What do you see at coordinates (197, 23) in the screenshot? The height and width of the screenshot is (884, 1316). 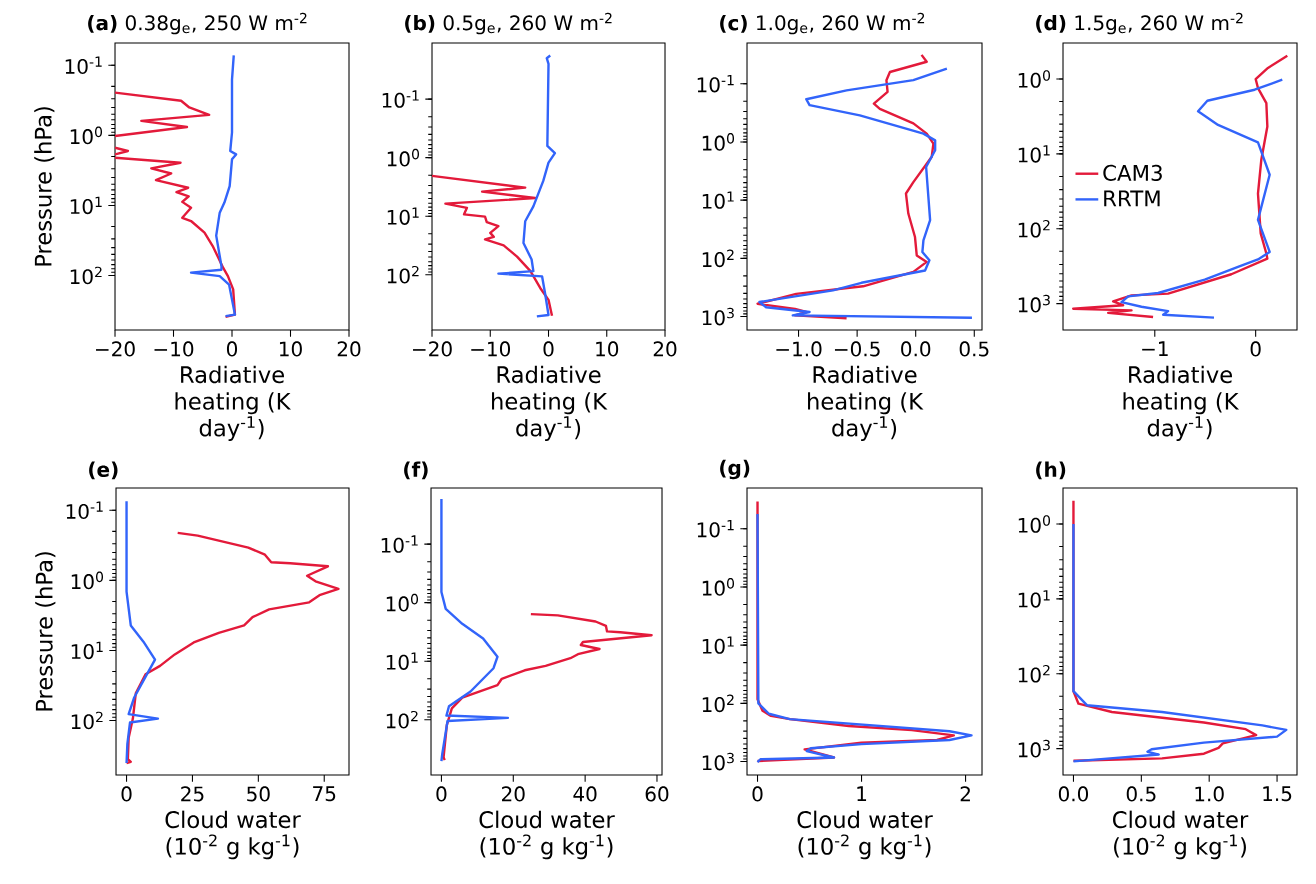 I see `chart-title: (a) 0.38g$_{e}$, 250 W m$^{-2}$` at bounding box center [197, 23].